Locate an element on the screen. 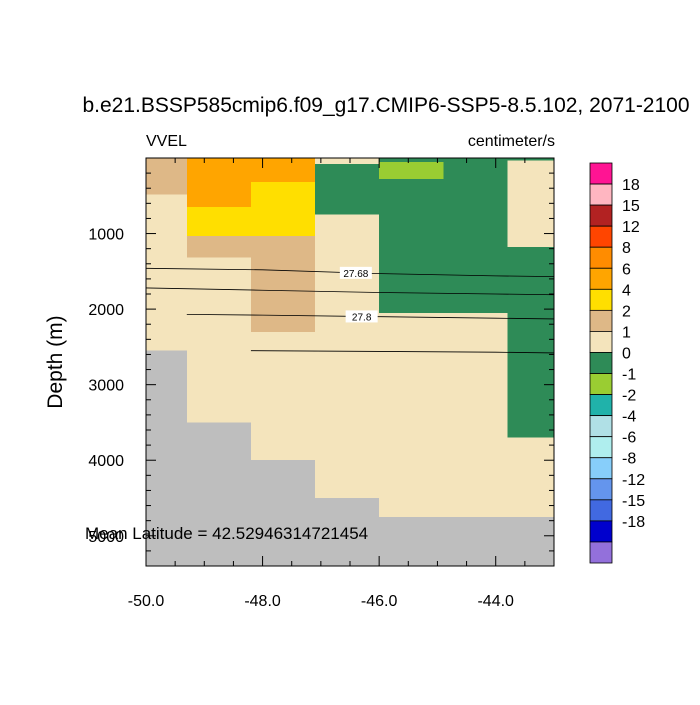 This screenshot has width=700, height=705. colorbar-label: -15 is located at coordinates (633, 501).